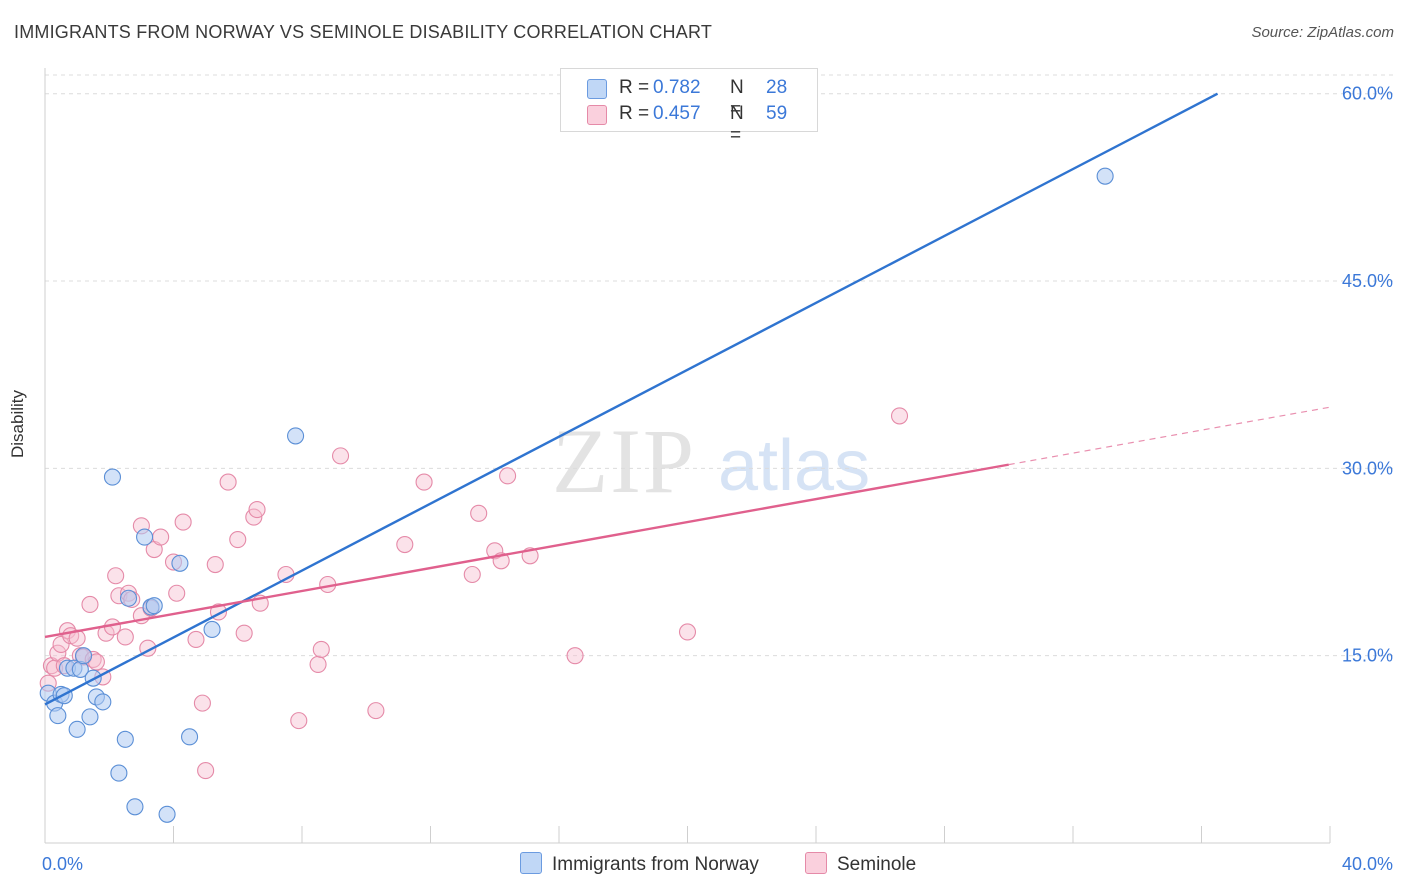 Image resolution: width=1406 pixels, height=892 pixels. Describe the element at coordinates (877, 864) in the screenshot. I see `bottom-legend-label-seminole: Seminole` at that location.